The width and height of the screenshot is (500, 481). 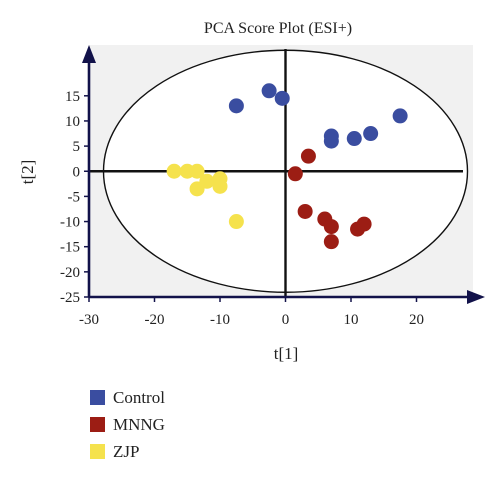 What do you see at coordinates (74, 197) in the screenshot?
I see `y-tick-label: -5` at bounding box center [74, 197].